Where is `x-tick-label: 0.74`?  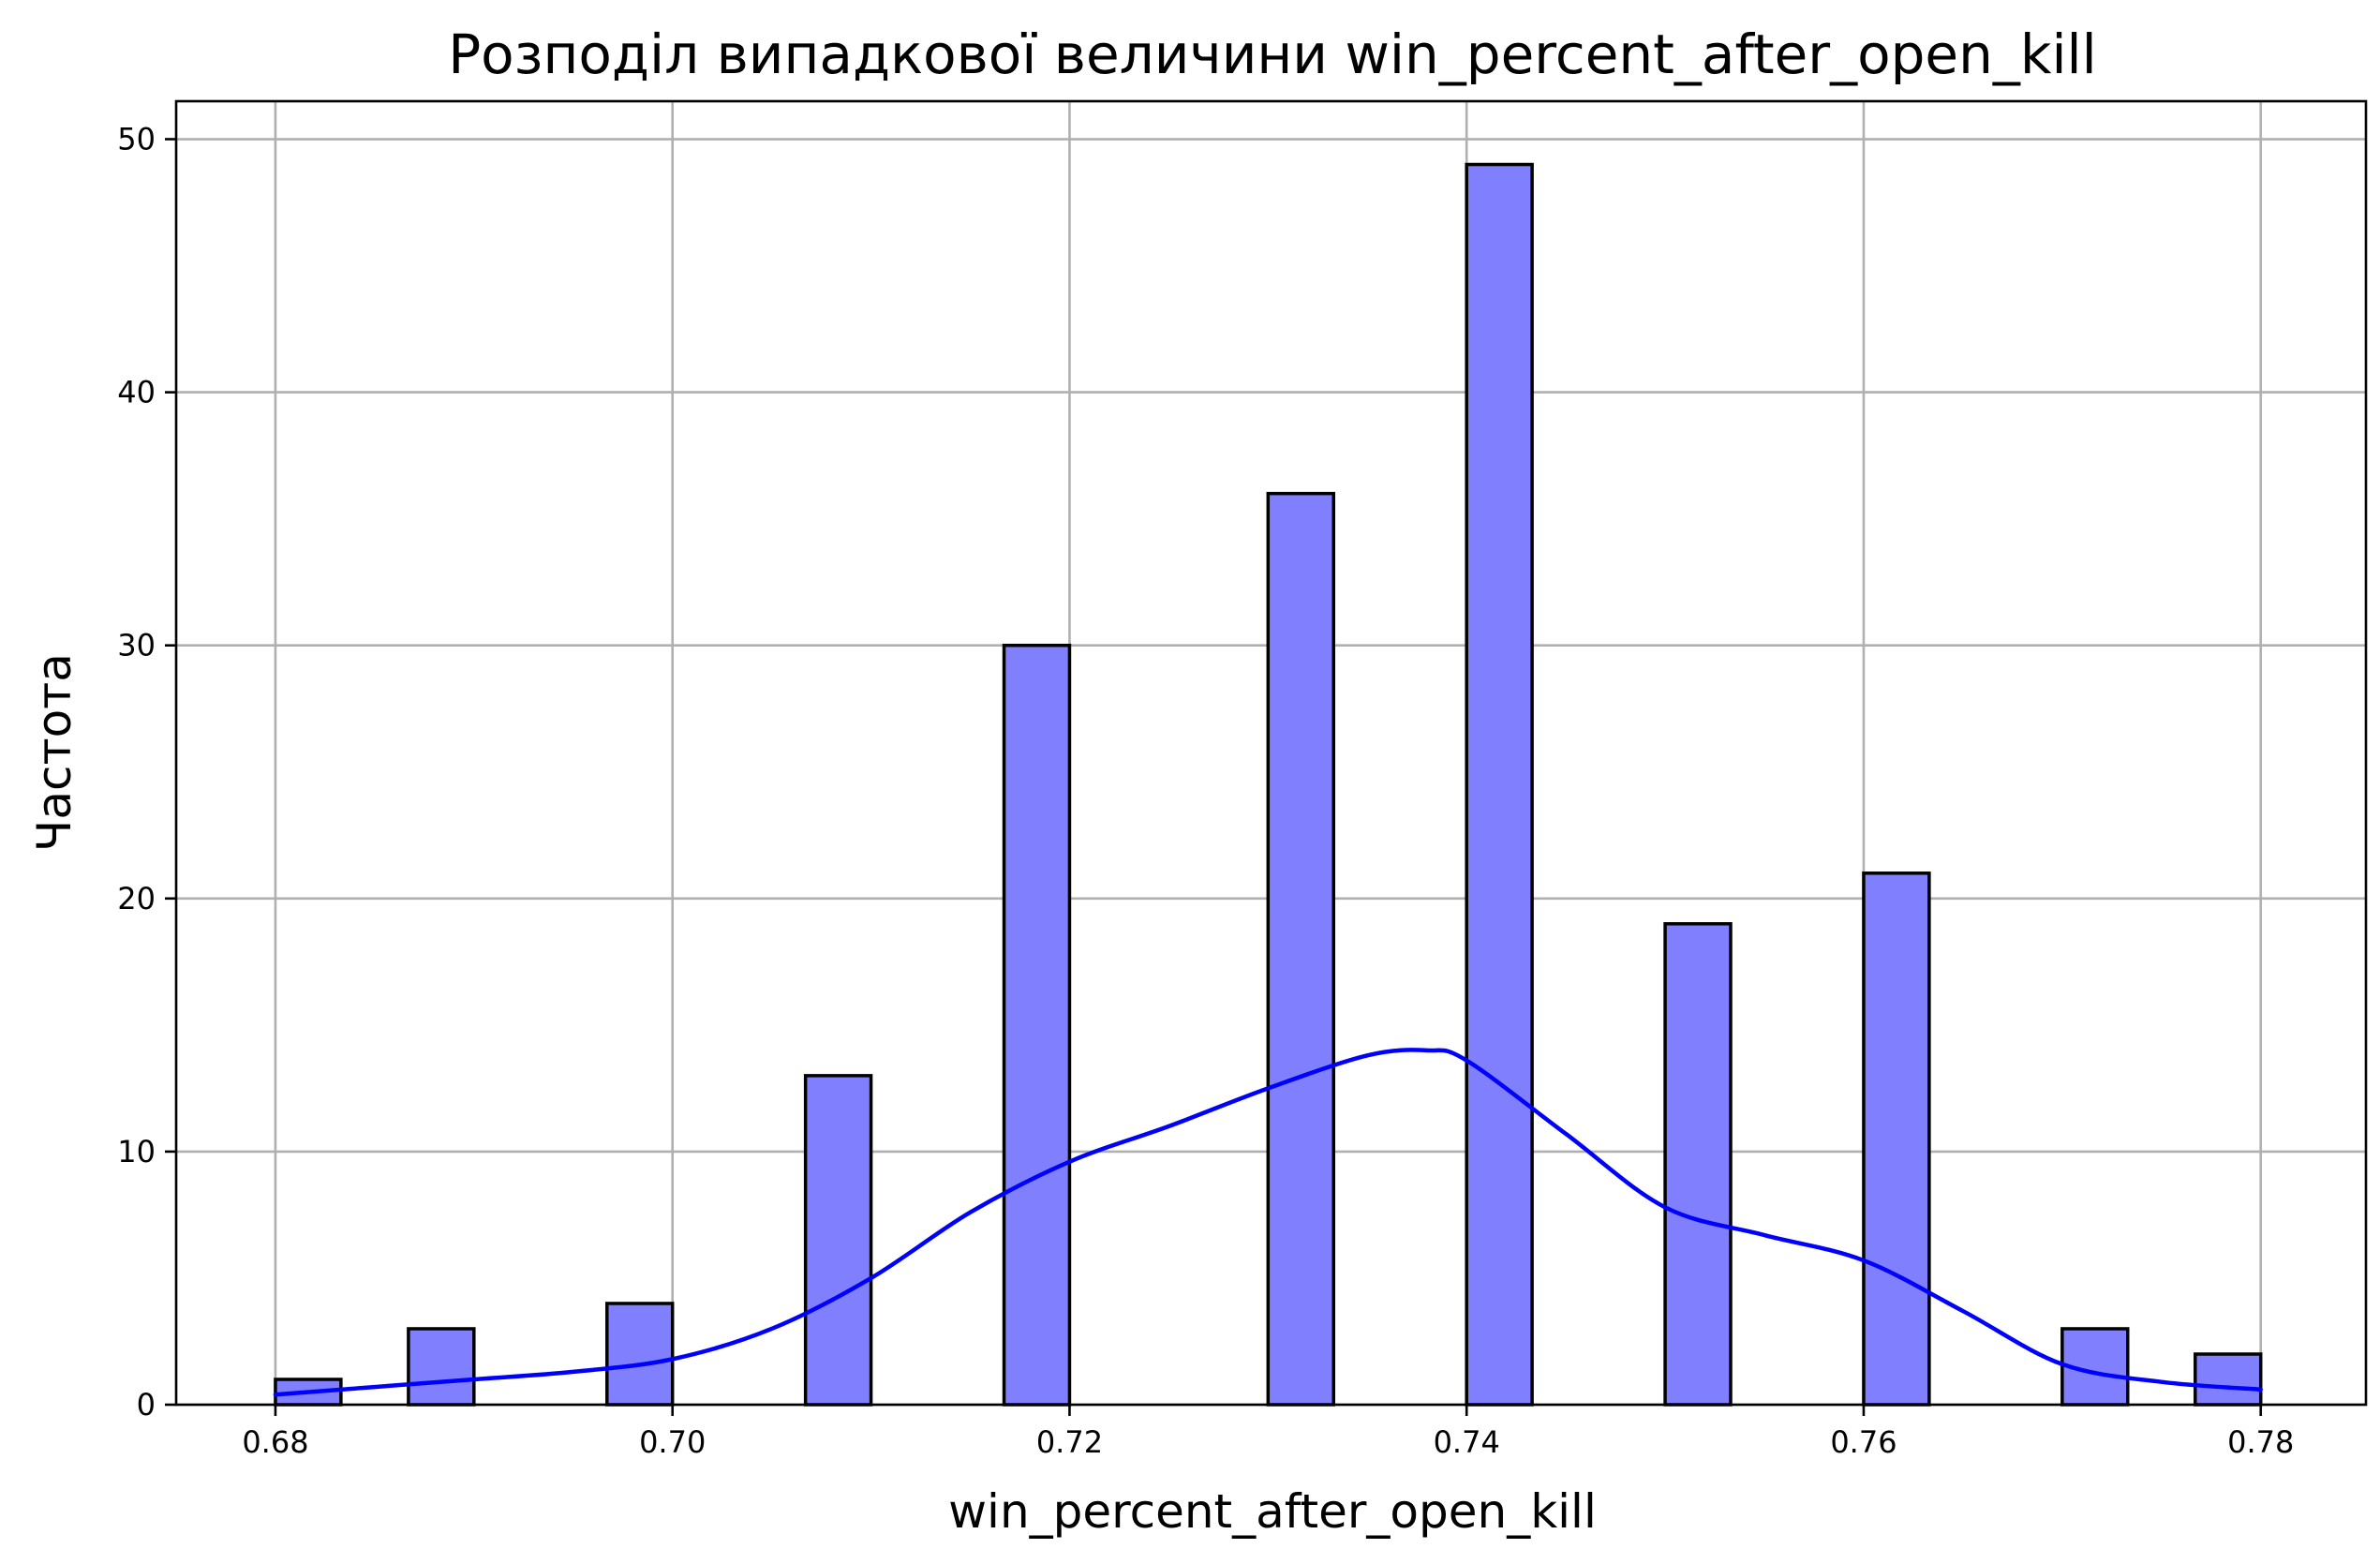 x-tick-label: 0.74 is located at coordinates (1467, 1442).